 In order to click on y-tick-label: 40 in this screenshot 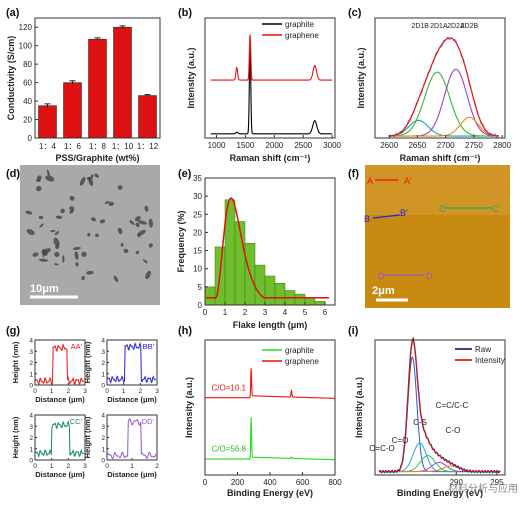, I will do `click(27, 101)`.